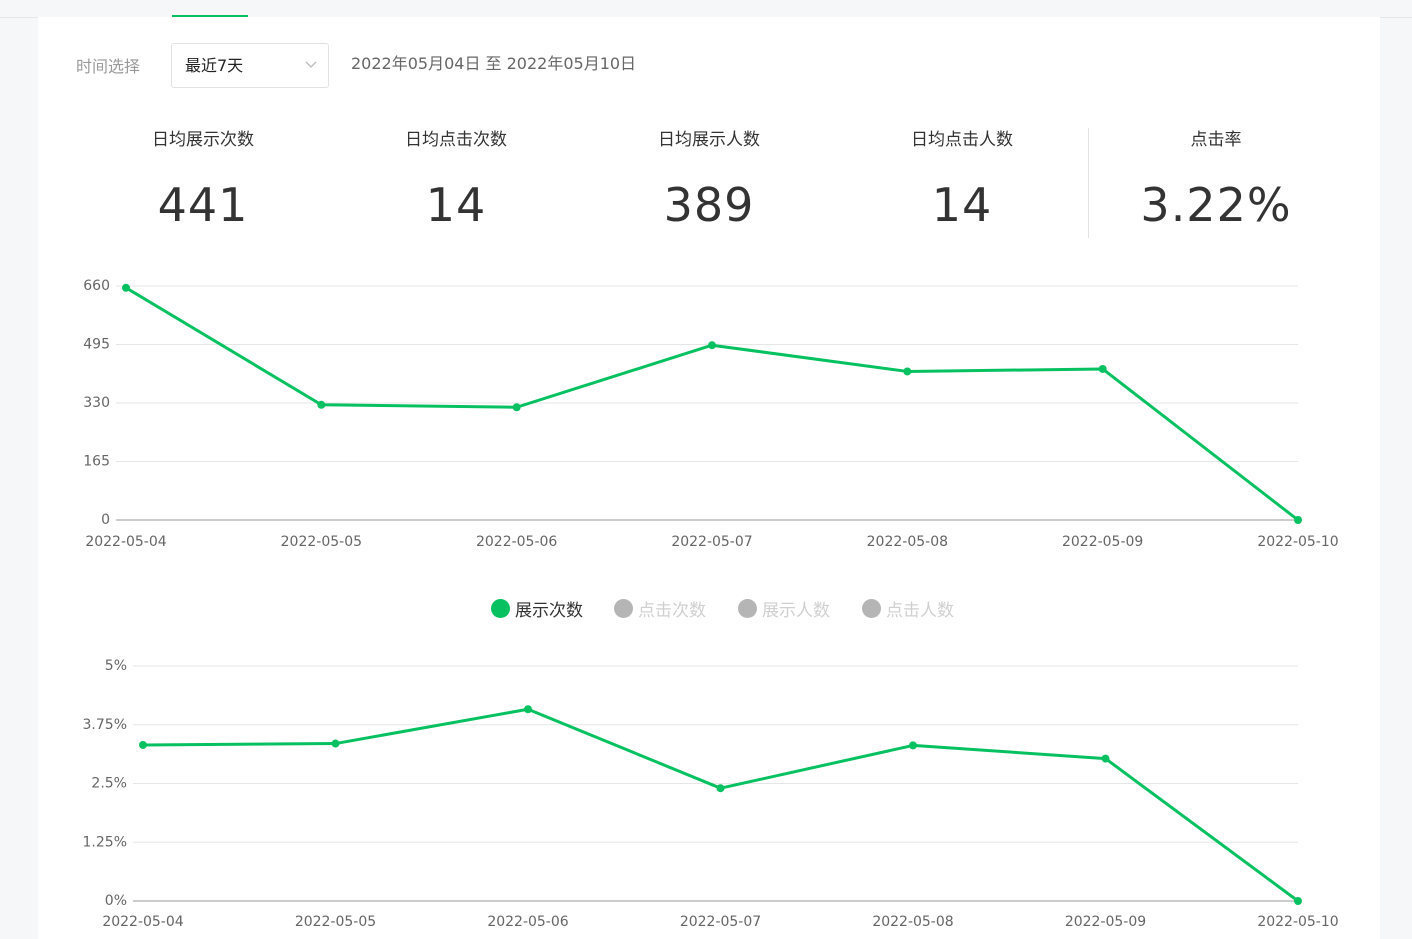  Describe the element at coordinates (1088, 183) in the screenshot. I see `stat-divider` at that location.